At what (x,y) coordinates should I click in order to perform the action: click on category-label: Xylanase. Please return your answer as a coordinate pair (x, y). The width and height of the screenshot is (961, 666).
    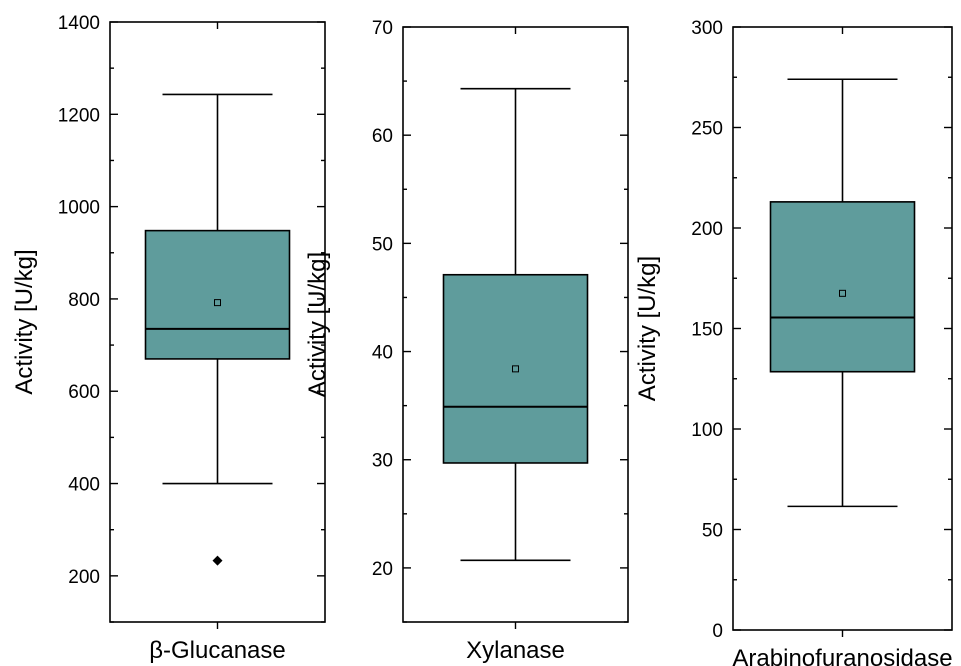
    Looking at the image, I should click on (515, 650).